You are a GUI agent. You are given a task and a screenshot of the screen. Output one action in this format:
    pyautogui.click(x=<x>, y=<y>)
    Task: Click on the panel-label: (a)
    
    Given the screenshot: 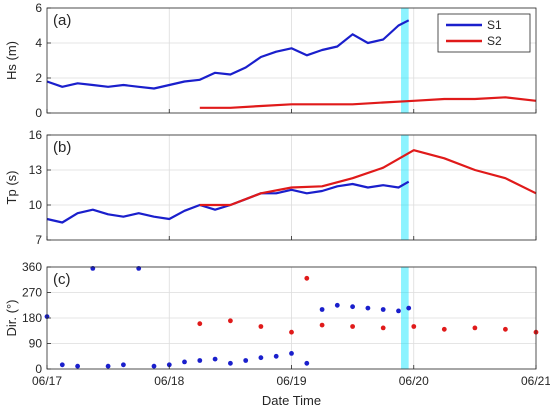 What is the action you would take?
    pyautogui.click(x=62, y=20)
    